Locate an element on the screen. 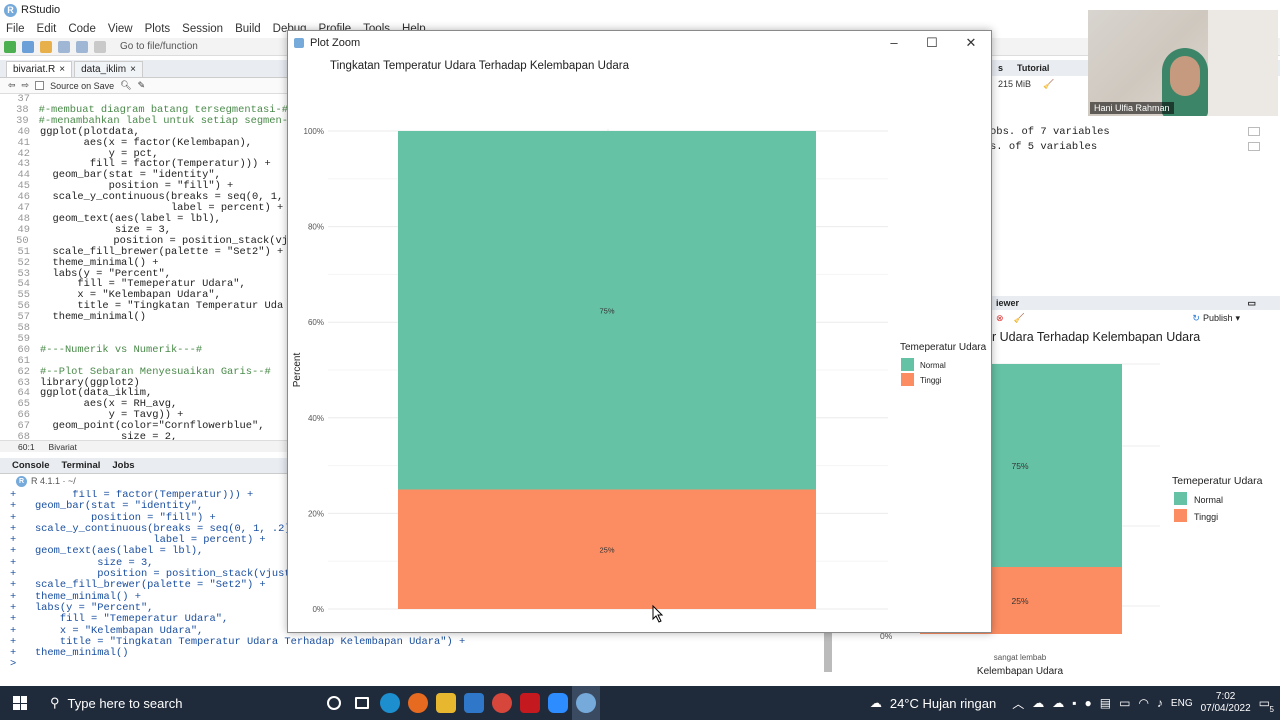 The image size is (1280, 720). console-scrollbar is located at coordinates (828, 652).